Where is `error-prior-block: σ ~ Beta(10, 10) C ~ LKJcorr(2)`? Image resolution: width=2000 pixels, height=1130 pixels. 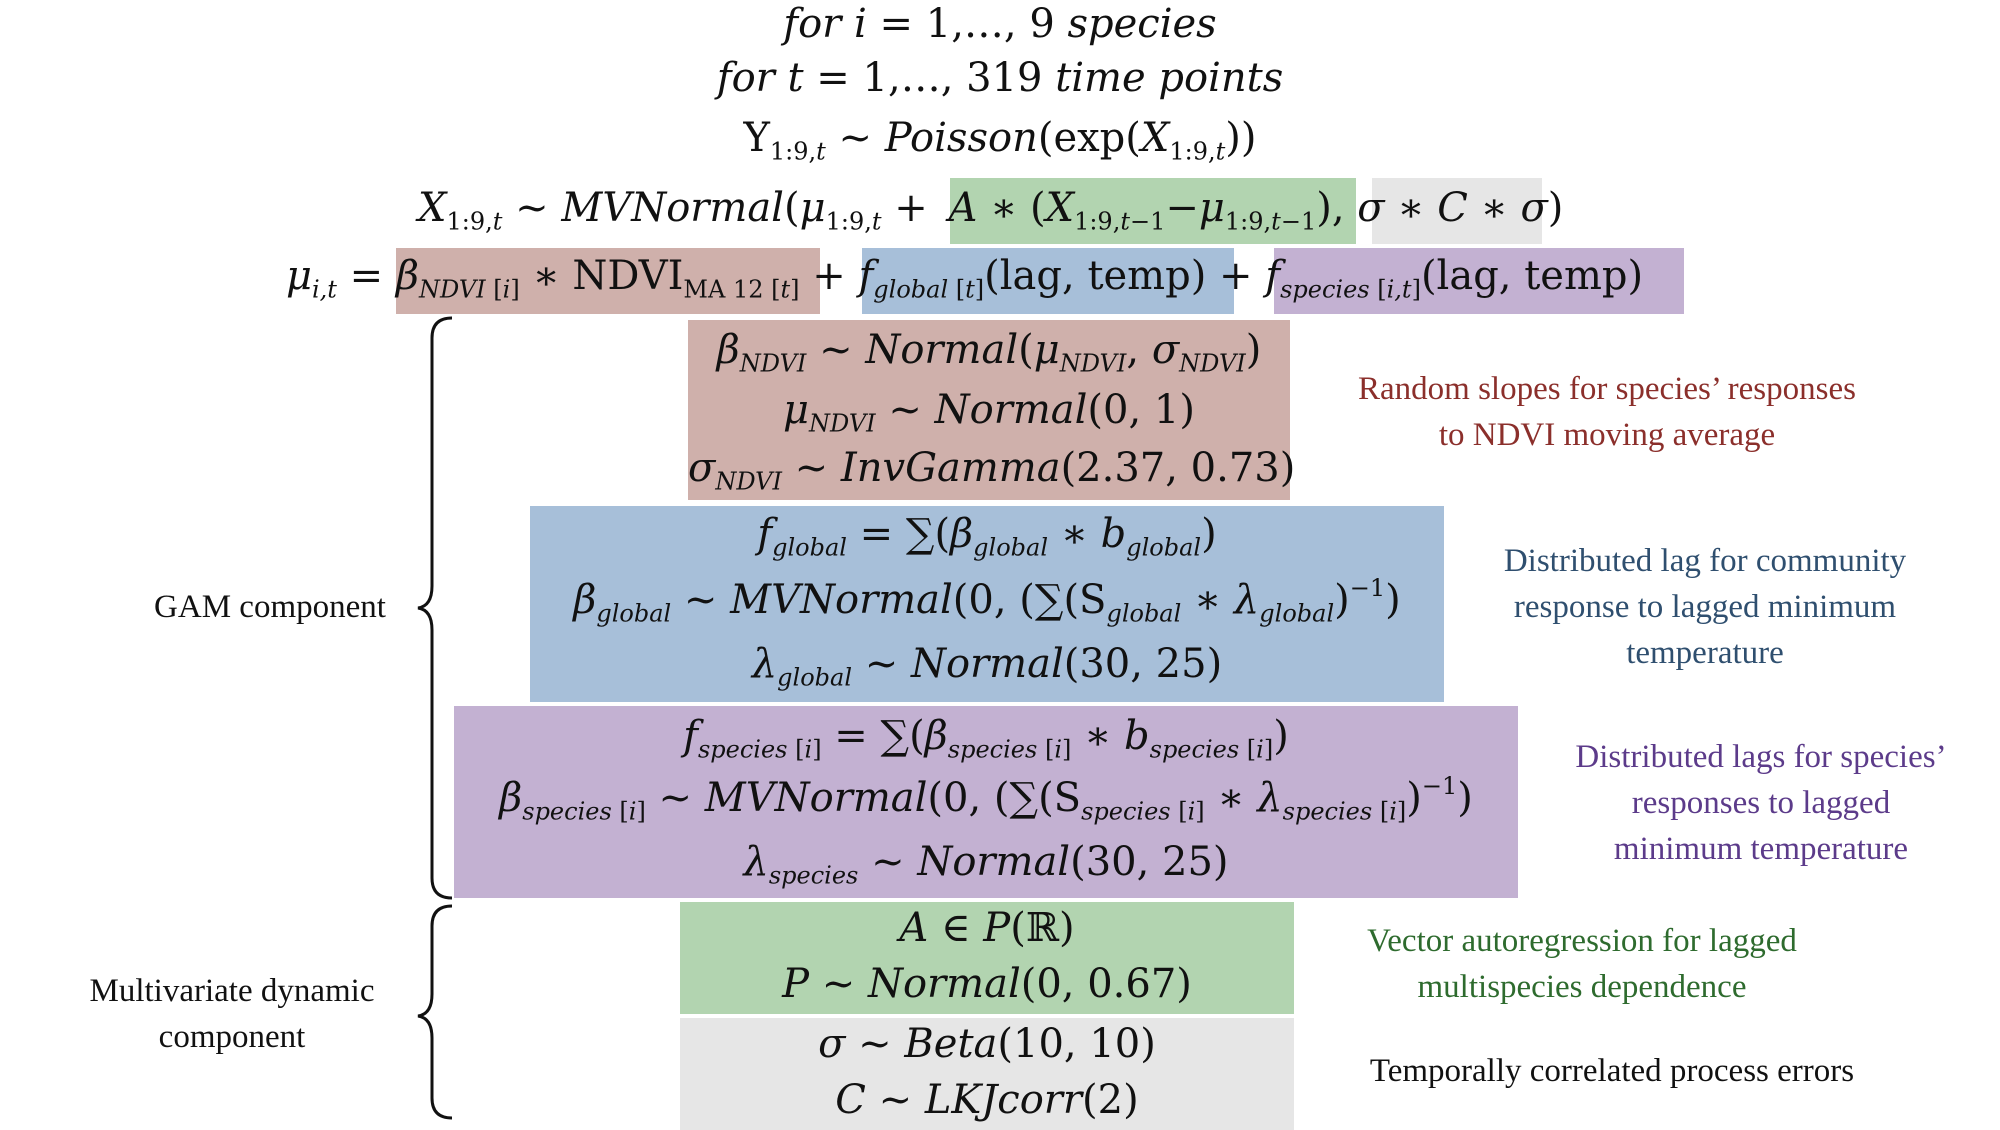 error-prior-block: σ ~ Beta(10, 10) C ~ LKJcorr(2) is located at coordinates (987, 1074).